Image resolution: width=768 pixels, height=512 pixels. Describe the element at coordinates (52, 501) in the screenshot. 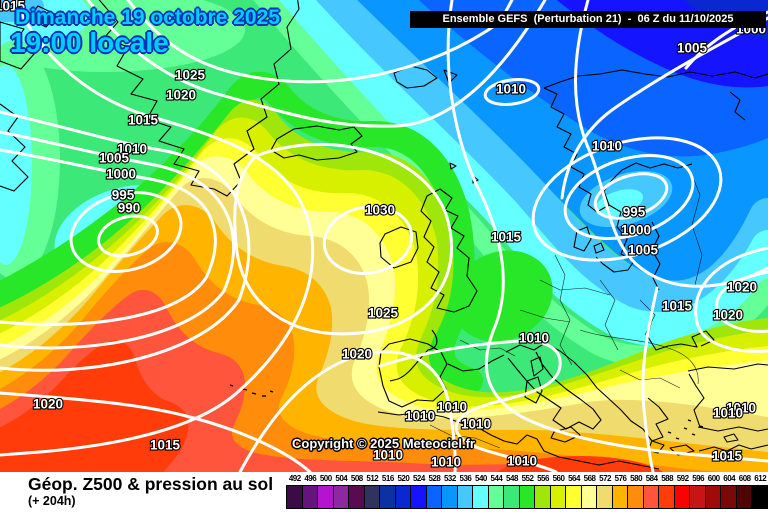

I see `forecast-lead-time: (+ 204h)` at that location.